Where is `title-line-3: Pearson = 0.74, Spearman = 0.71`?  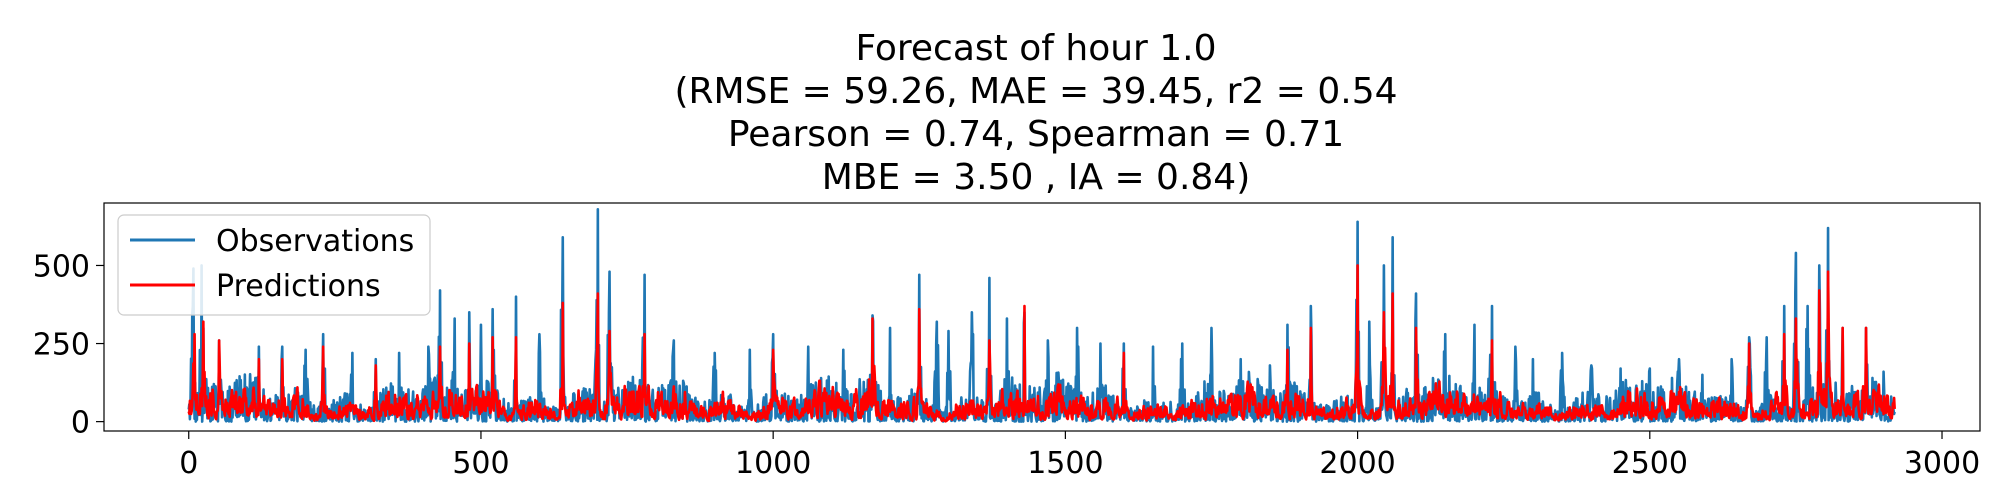
title-line-3: Pearson = 0.74, Spearman = 0.71 is located at coordinates (1036, 134).